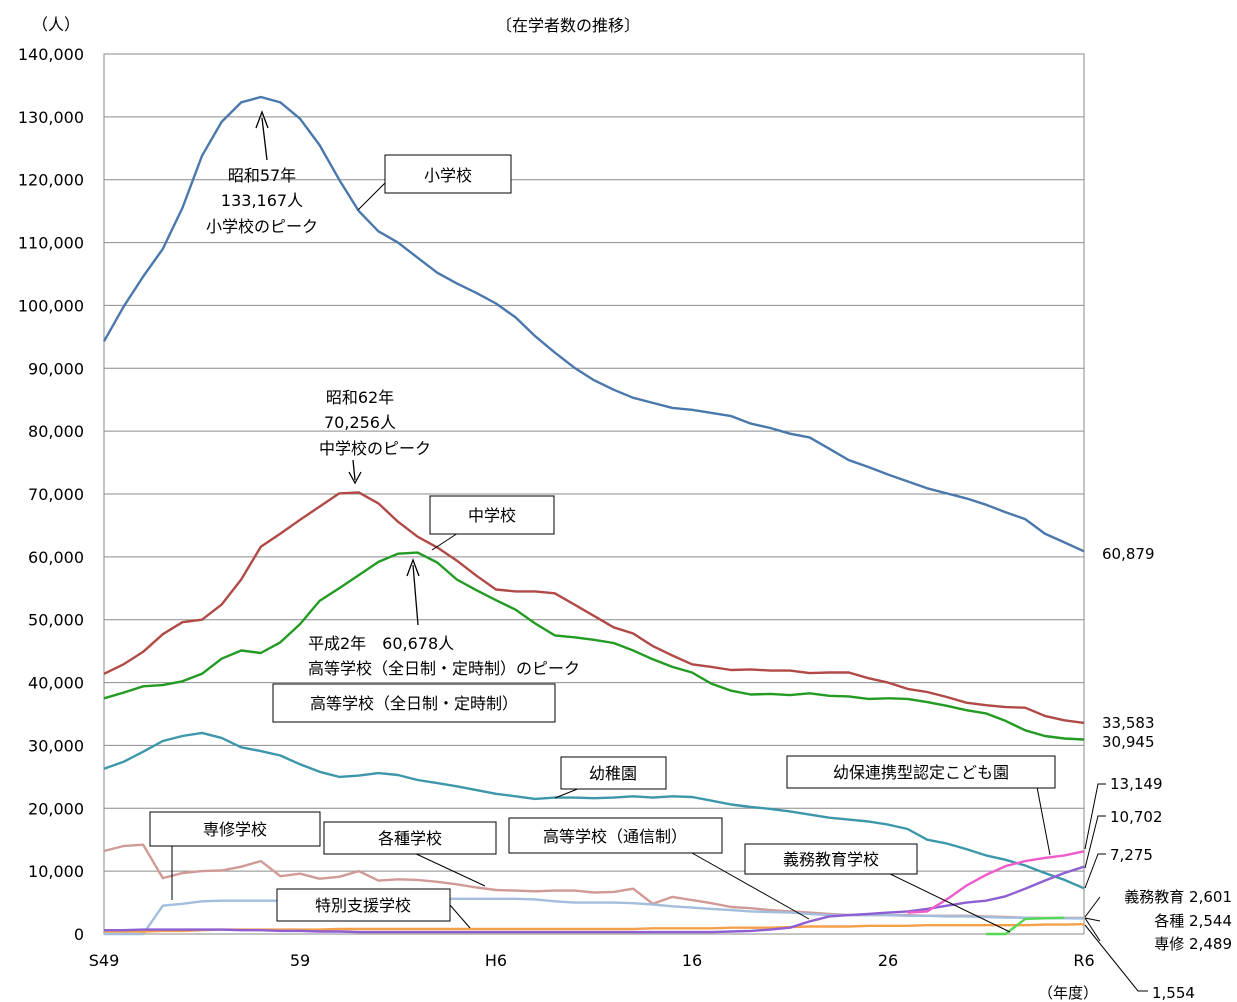 The width and height of the screenshot is (1237, 1002). What do you see at coordinates (56, 368) in the screenshot?
I see `y-tick-label: 90,000` at bounding box center [56, 368].